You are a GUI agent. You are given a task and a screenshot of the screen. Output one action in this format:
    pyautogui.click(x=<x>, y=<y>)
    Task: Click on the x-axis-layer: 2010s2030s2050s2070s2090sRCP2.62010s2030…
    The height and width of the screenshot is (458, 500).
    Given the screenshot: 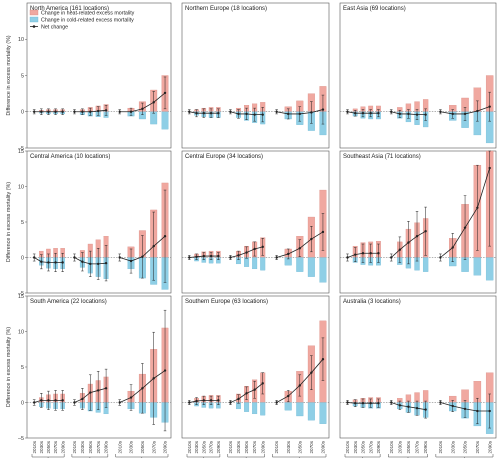 What is the action you would take?
    pyautogui.click(x=262, y=449)
    